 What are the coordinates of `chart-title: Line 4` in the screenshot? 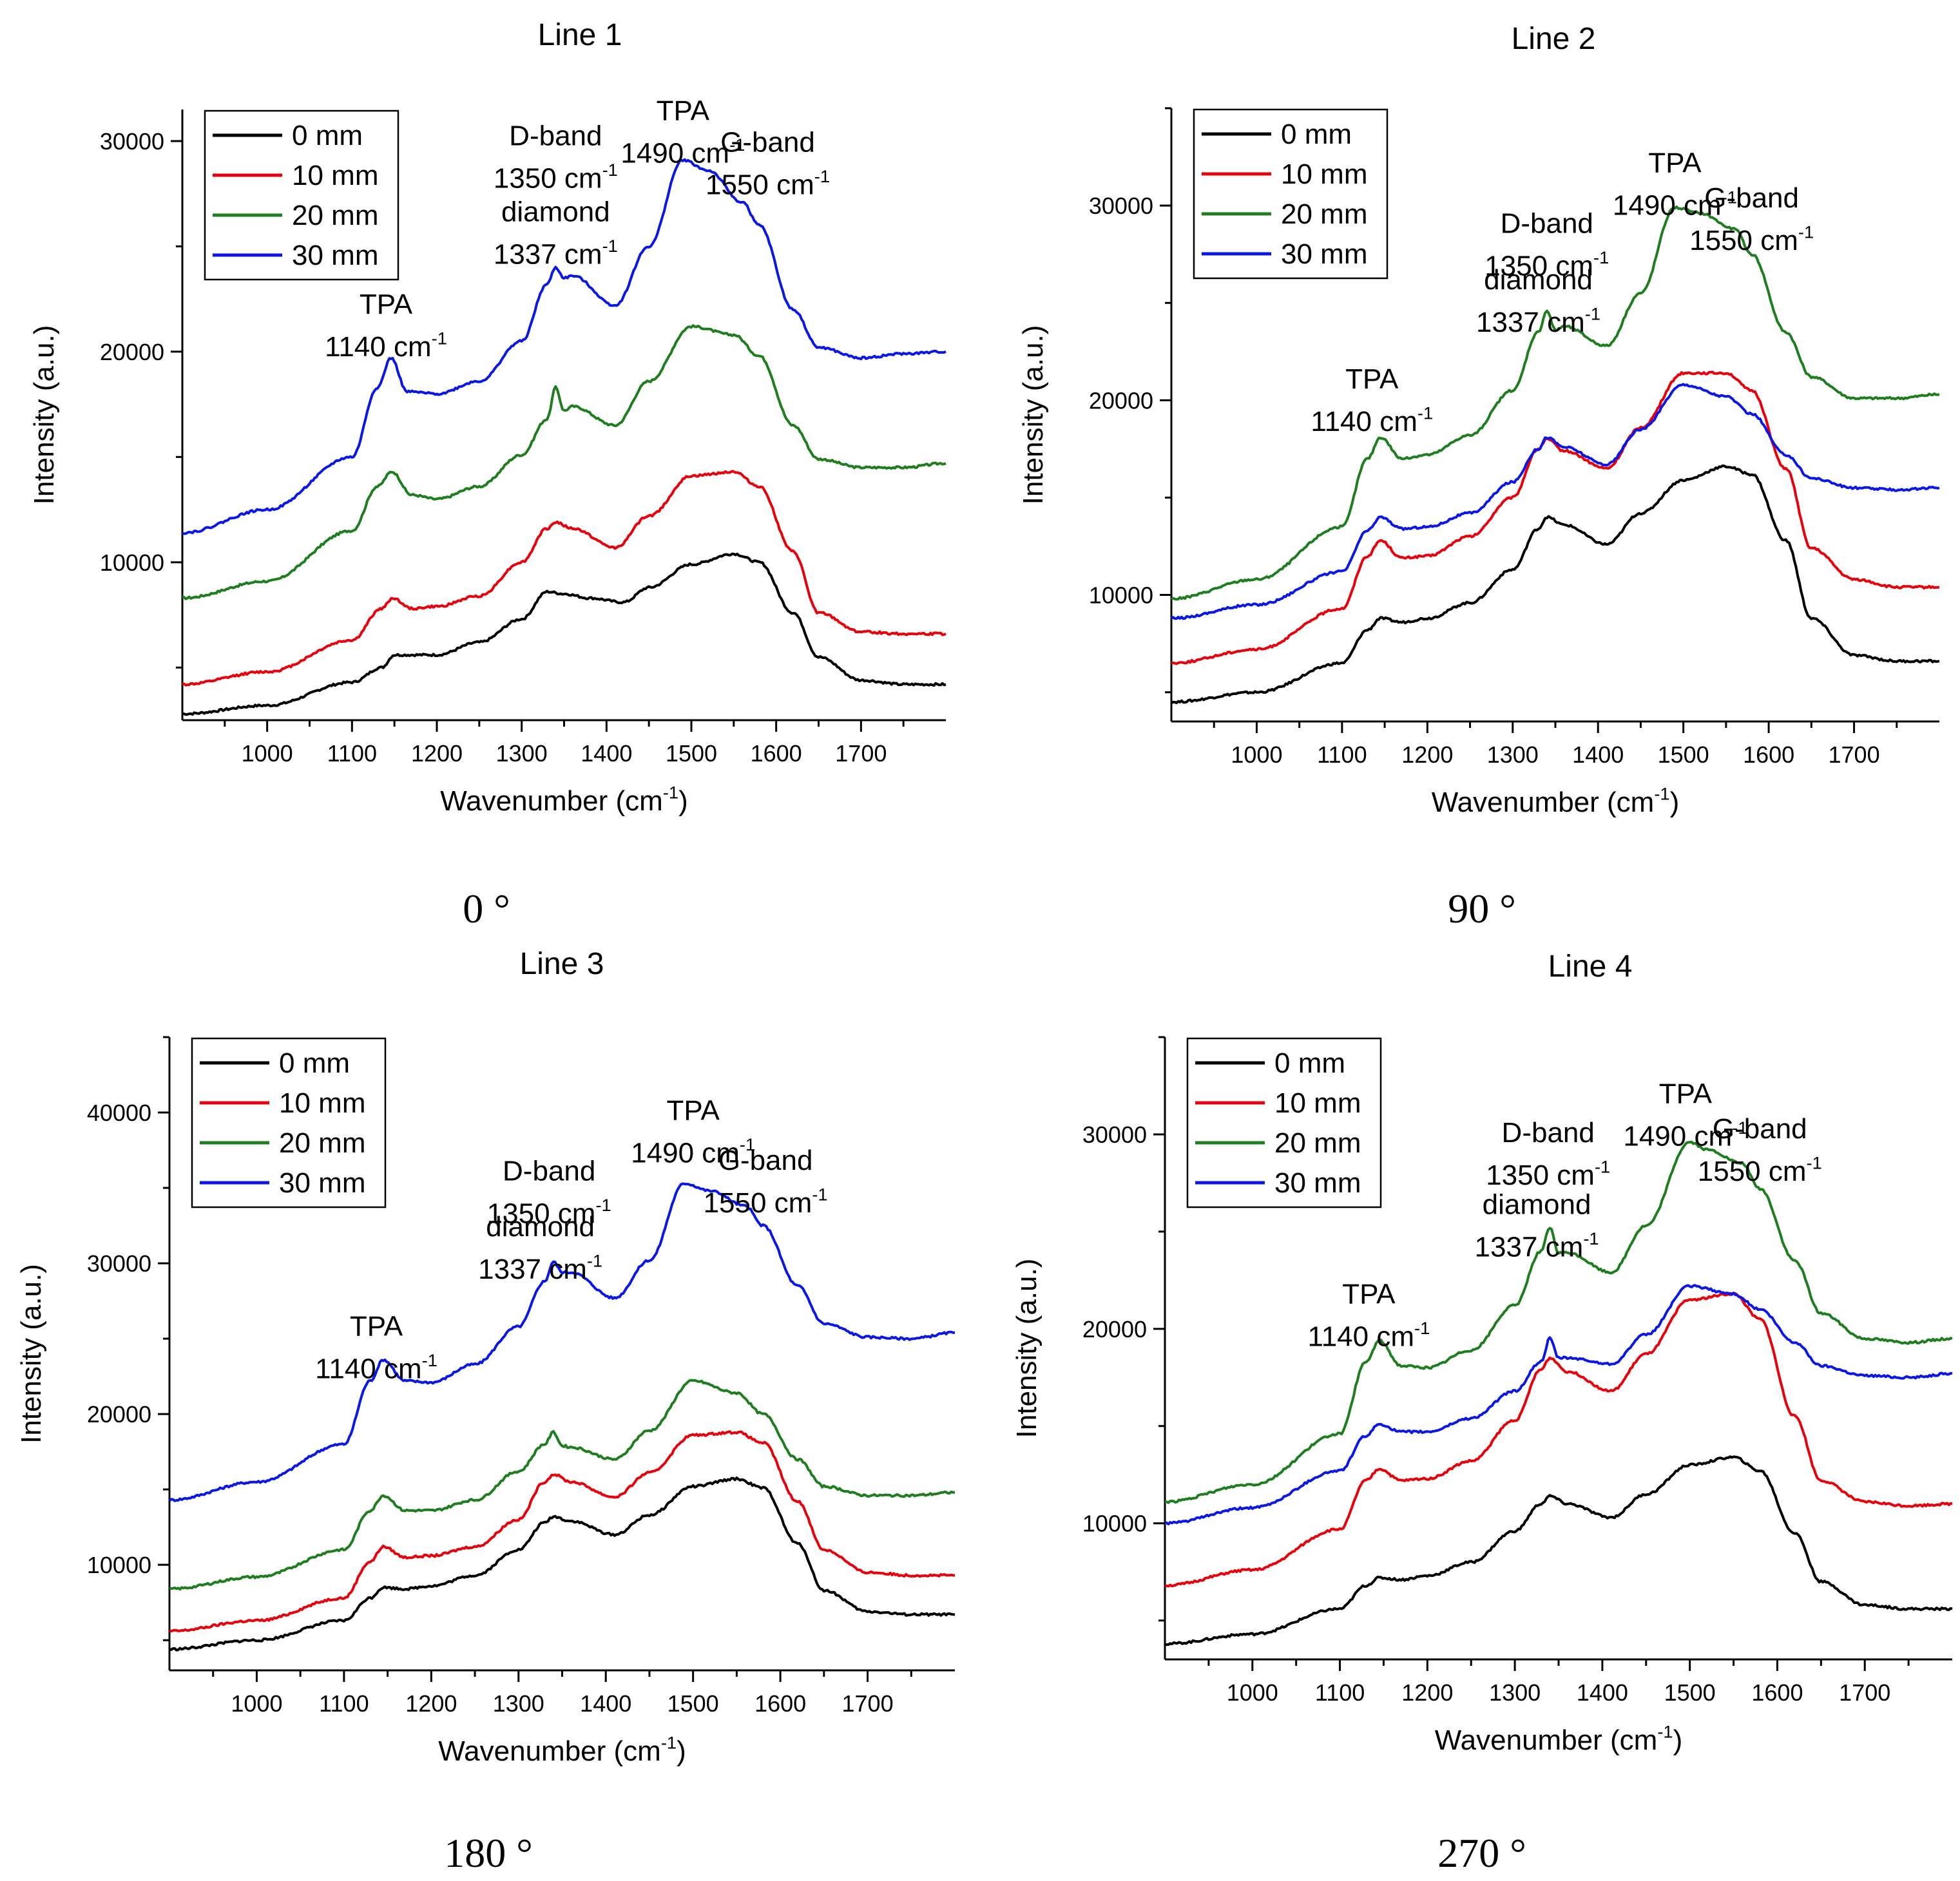 It's located at (1590, 967).